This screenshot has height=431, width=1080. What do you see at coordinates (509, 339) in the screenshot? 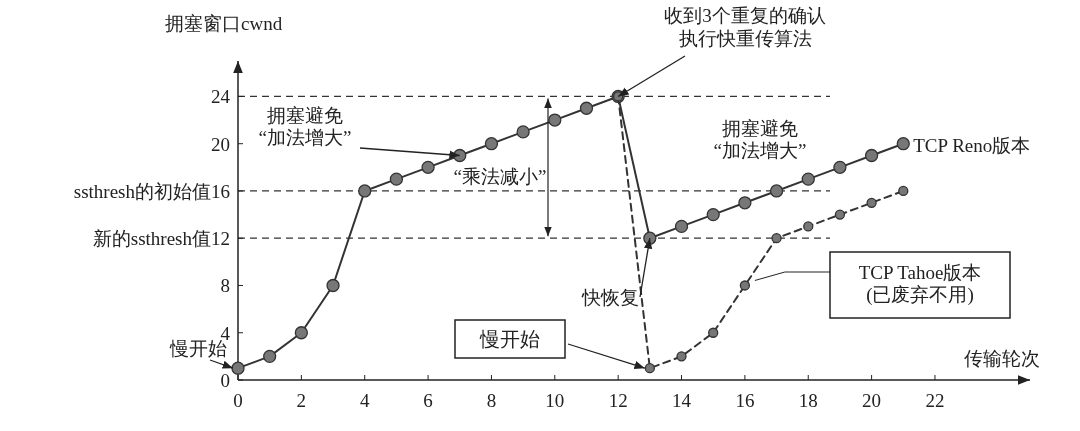
I see `annotation: 慢开始` at bounding box center [509, 339].